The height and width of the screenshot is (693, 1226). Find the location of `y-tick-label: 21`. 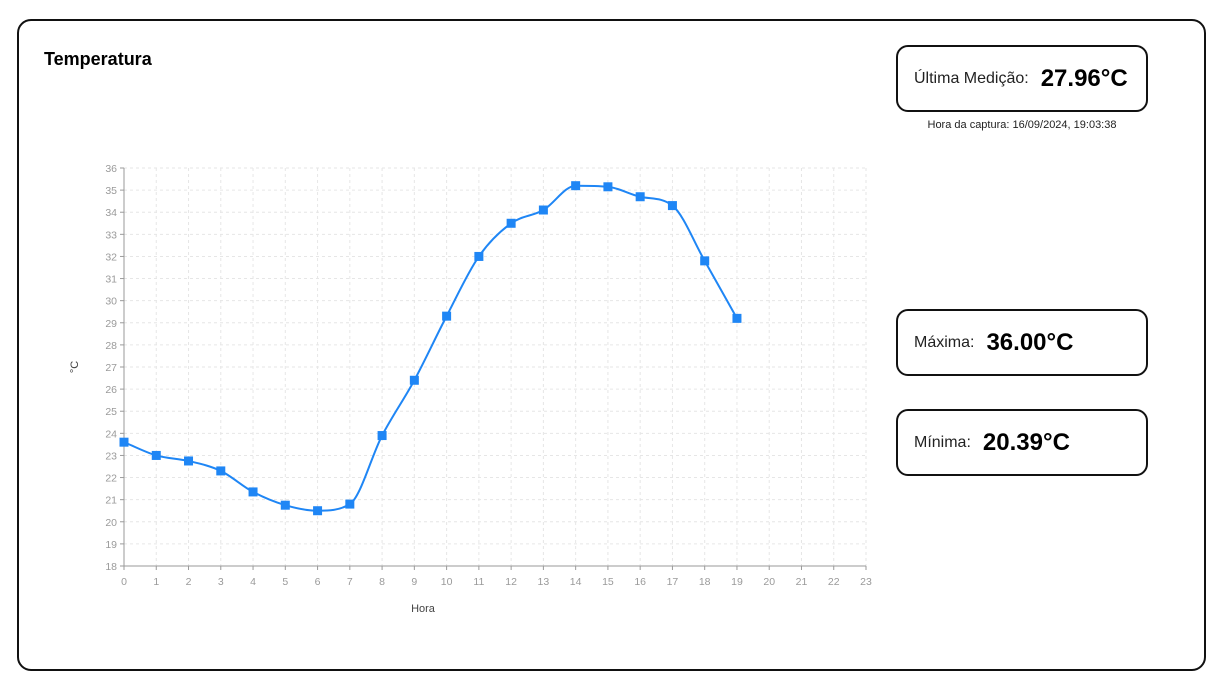

y-tick-label: 21 is located at coordinates (111, 501).